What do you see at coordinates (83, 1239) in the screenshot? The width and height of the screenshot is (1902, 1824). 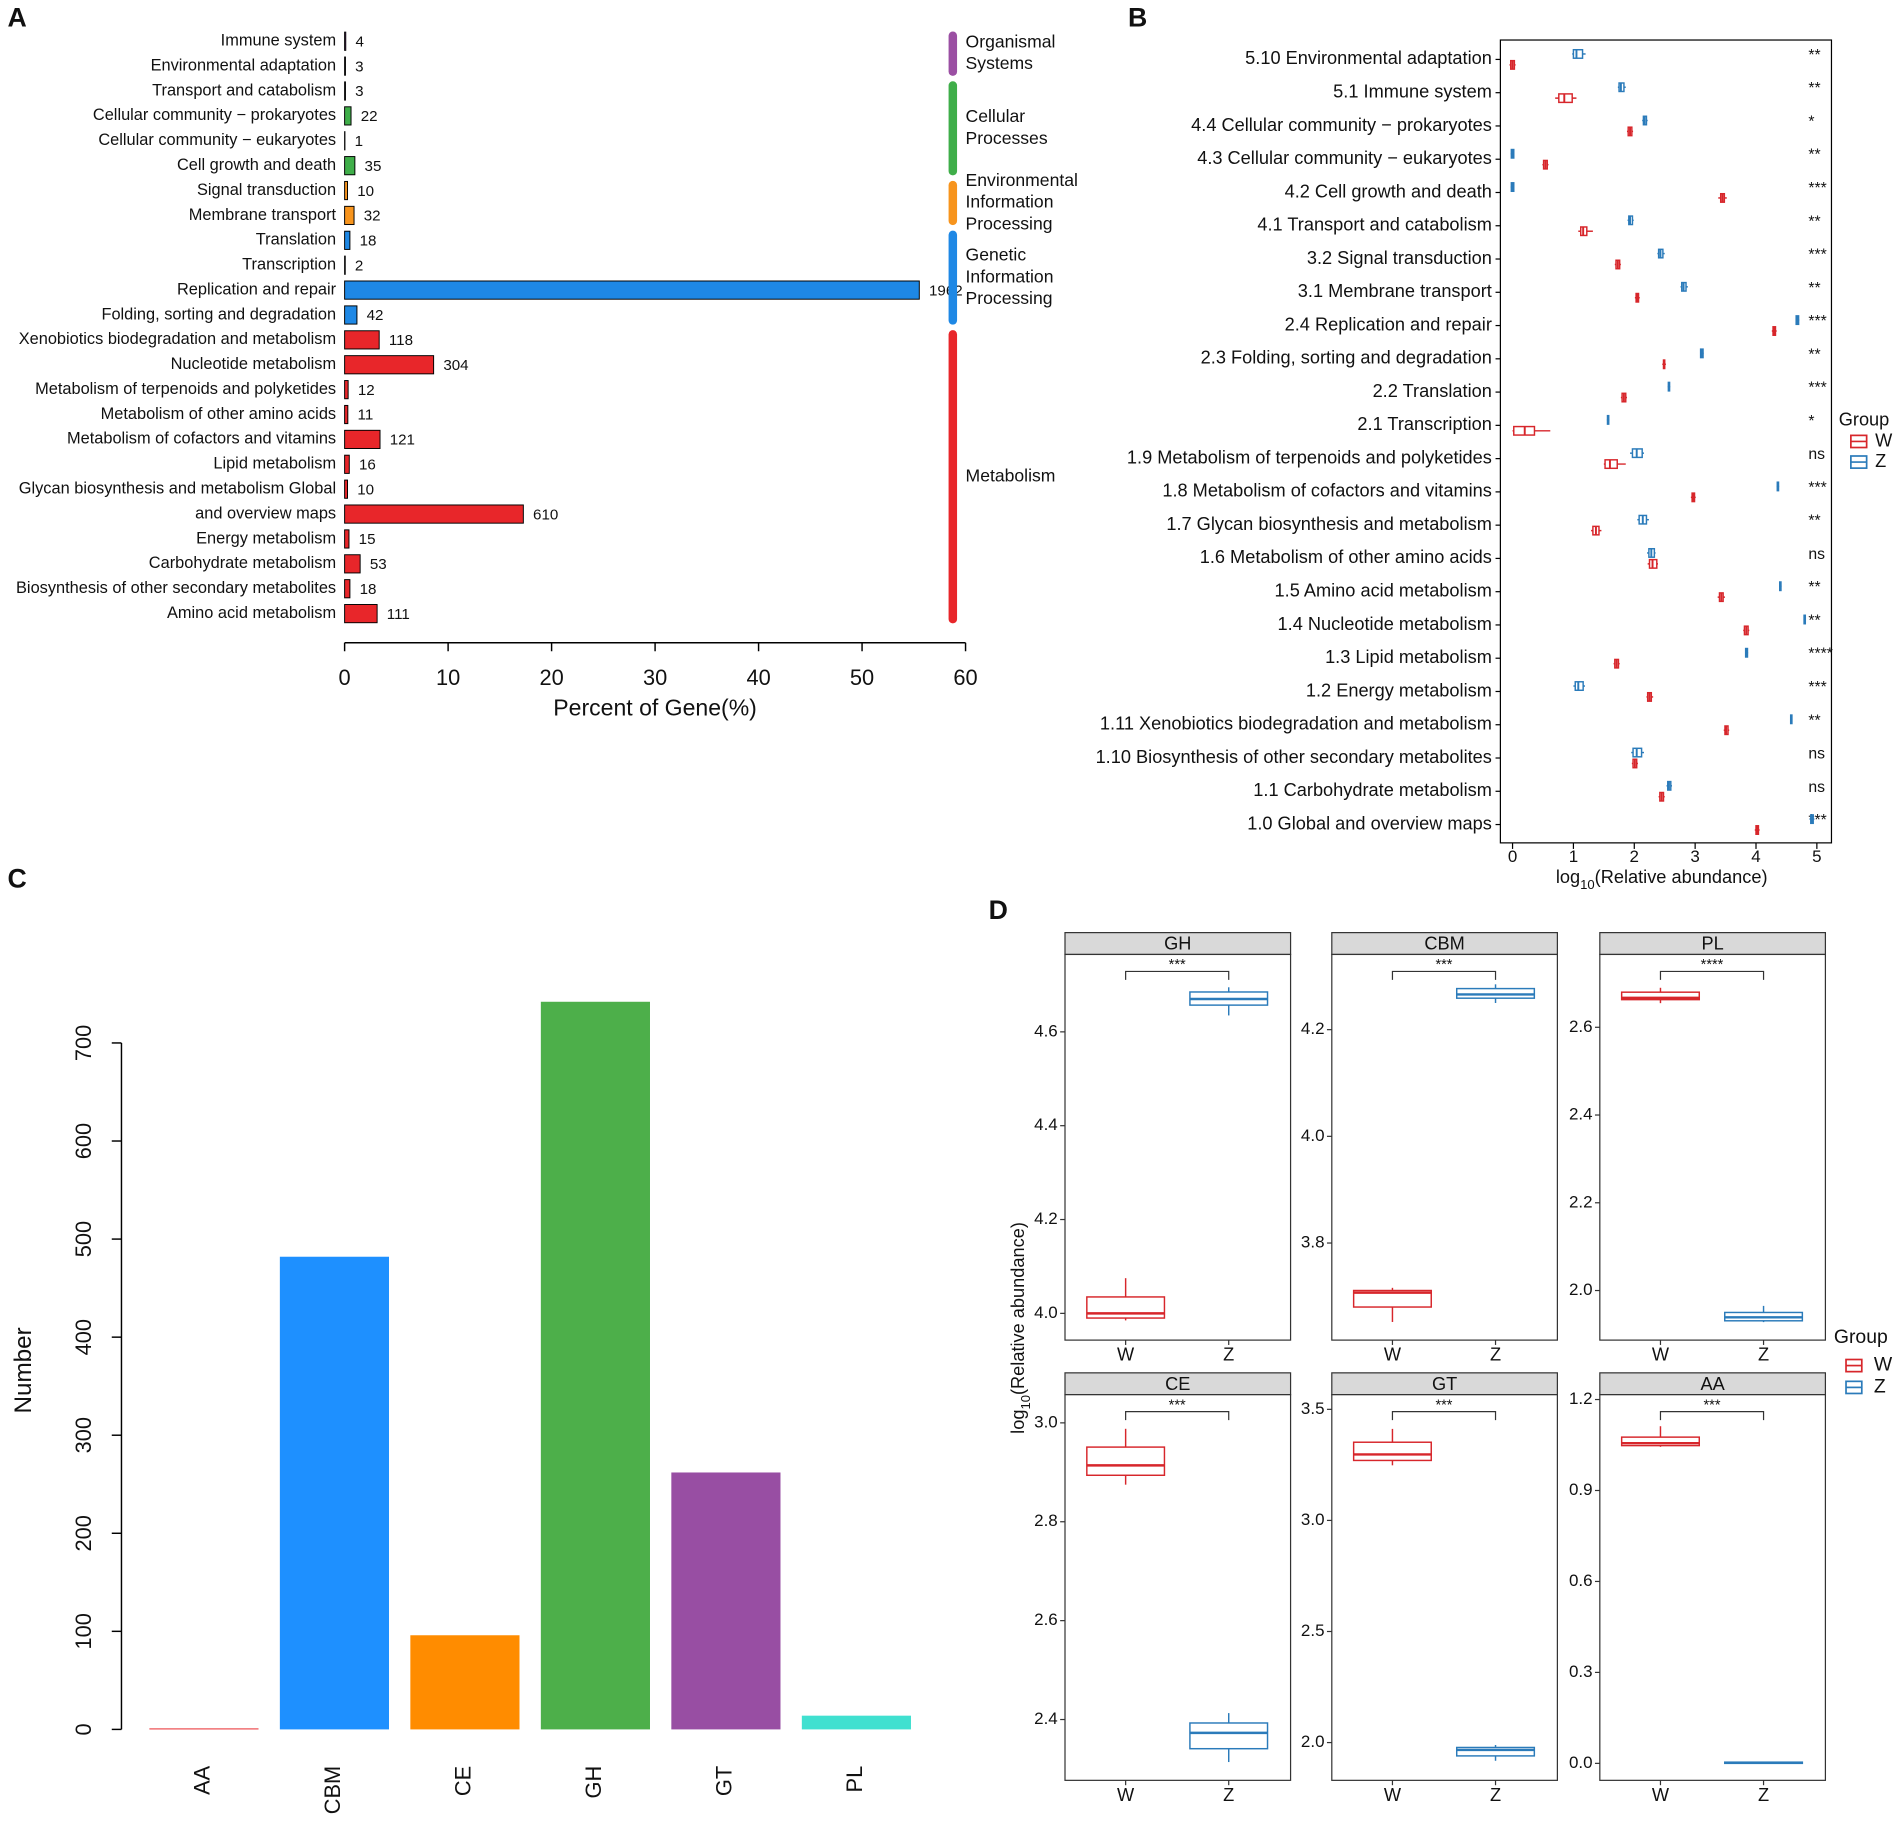 I see `y-tick-label: 500` at bounding box center [83, 1239].